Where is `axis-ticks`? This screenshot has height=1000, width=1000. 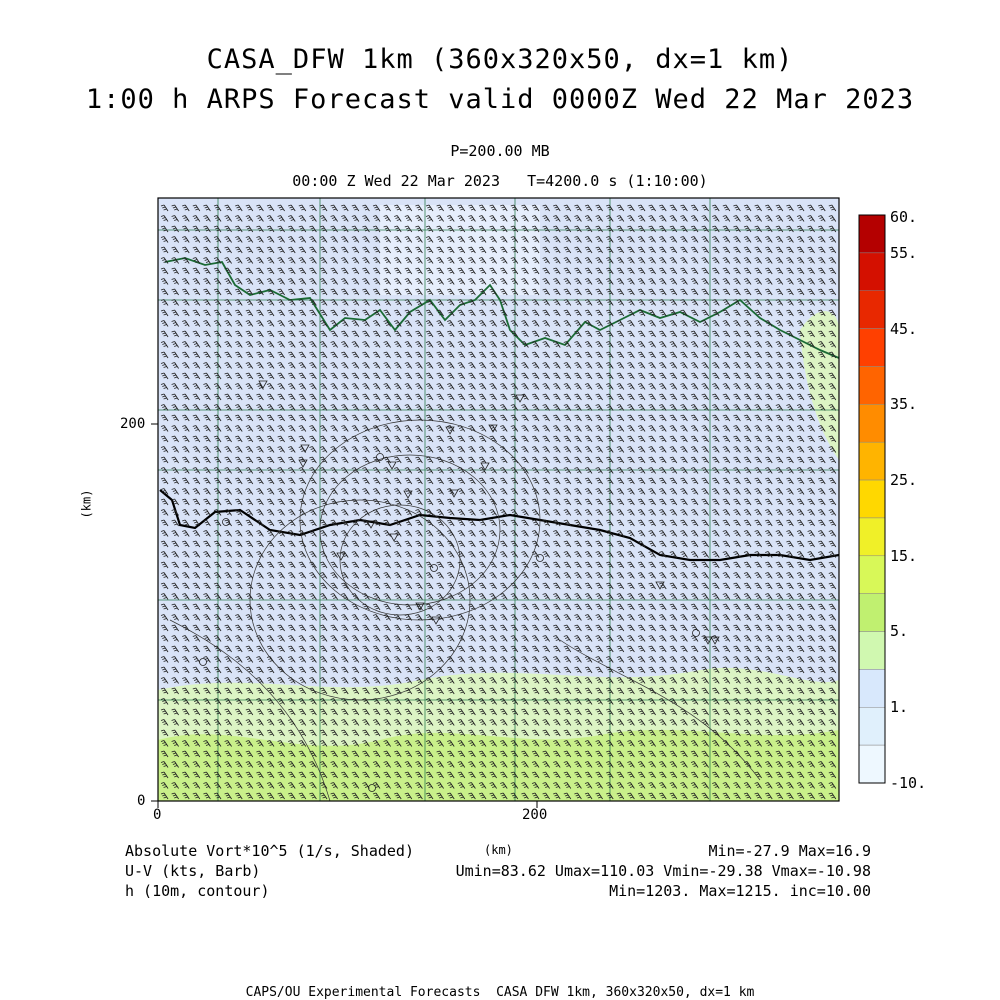 axis-ticks is located at coordinates (344, 615).